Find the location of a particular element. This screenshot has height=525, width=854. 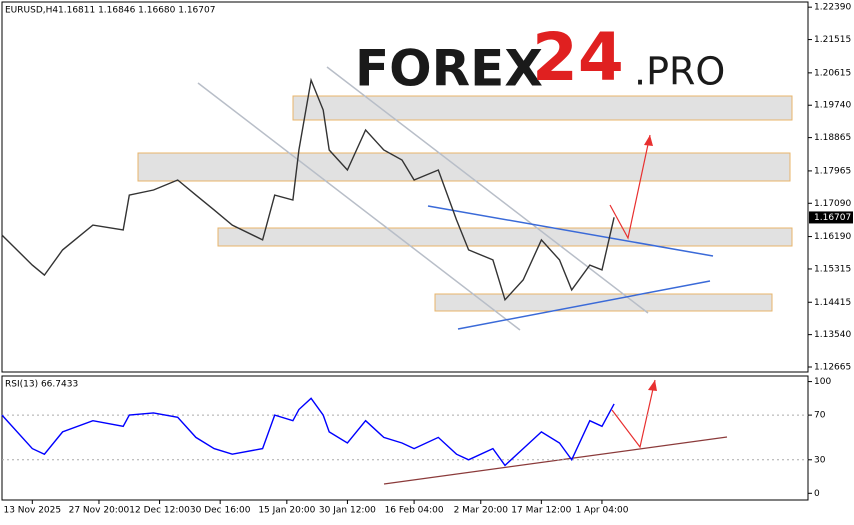

x-tick-label: 2 Mar 20:00 is located at coordinates (481, 511).